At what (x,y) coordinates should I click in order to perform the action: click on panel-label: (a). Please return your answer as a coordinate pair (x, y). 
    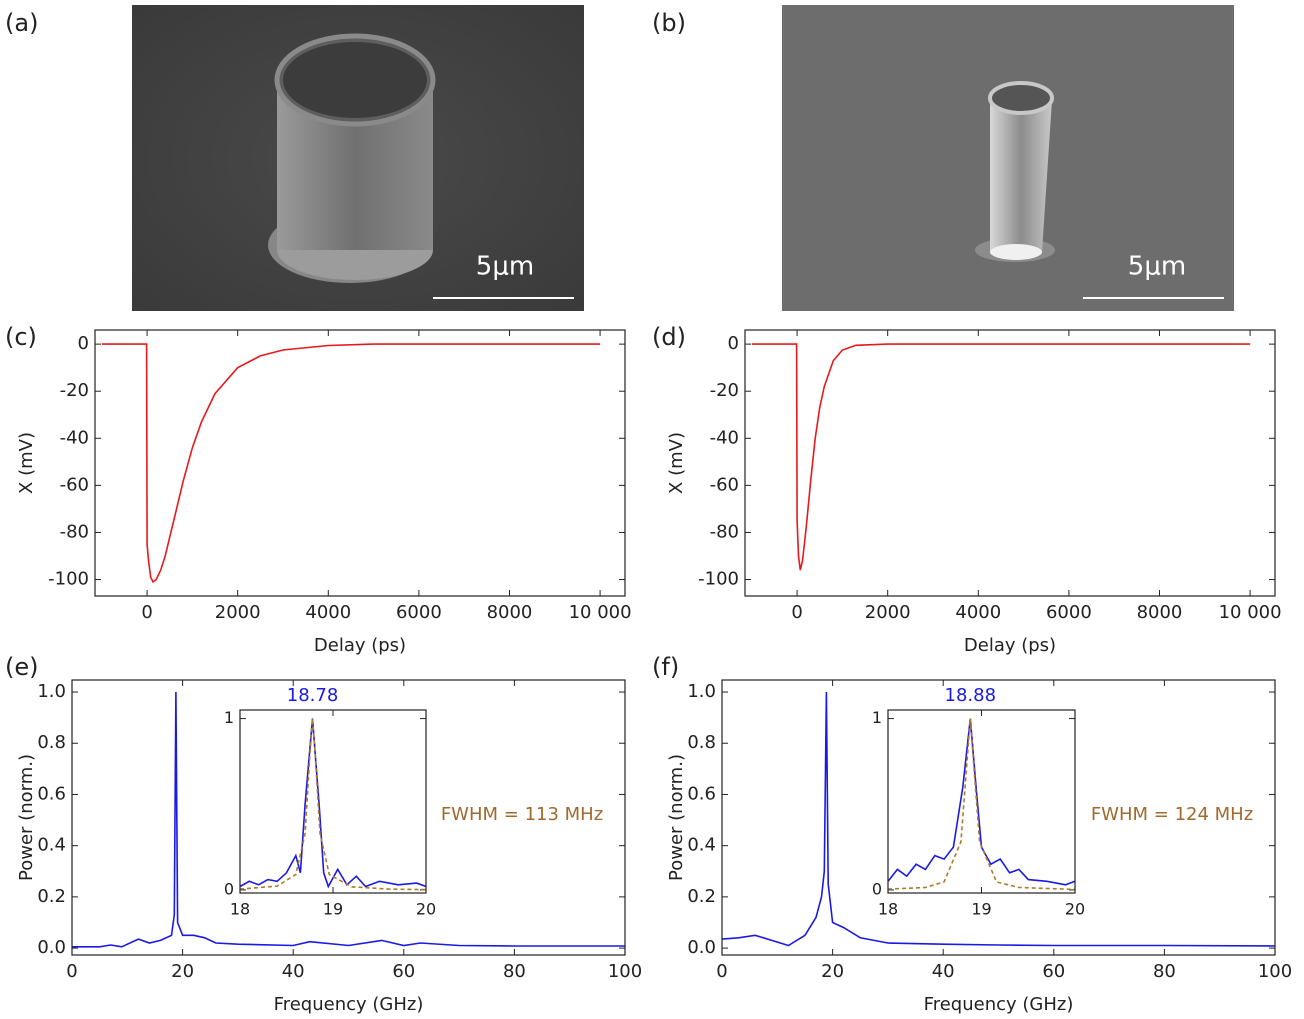
    Looking at the image, I should click on (21, 23).